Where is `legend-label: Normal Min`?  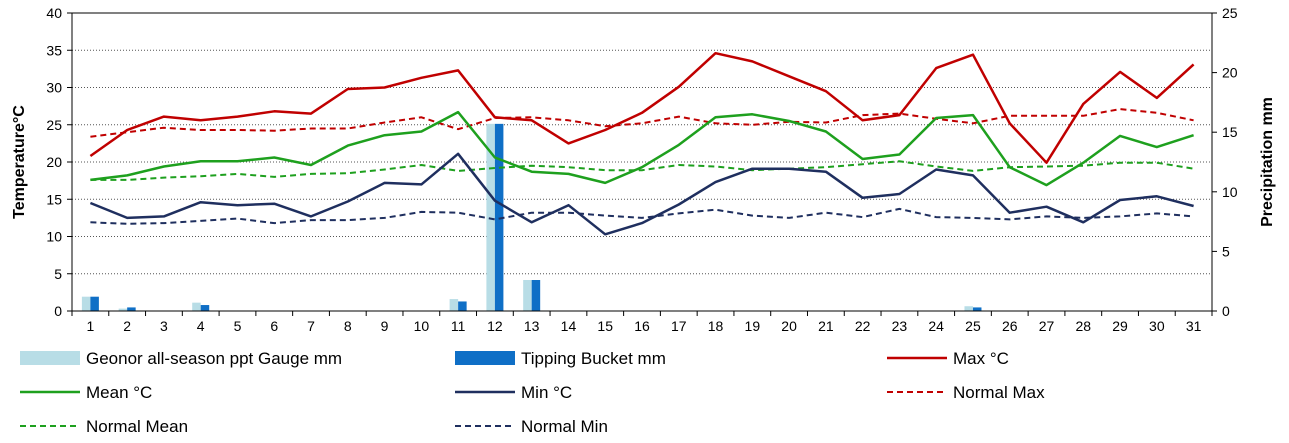 legend-label: Normal Min is located at coordinates (564, 426).